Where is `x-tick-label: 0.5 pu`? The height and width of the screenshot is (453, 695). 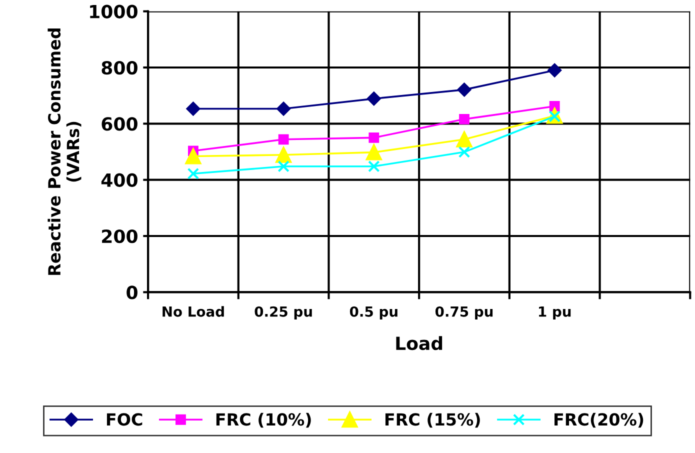
x-tick-label: 0.5 pu is located at coordinates (374, 313).